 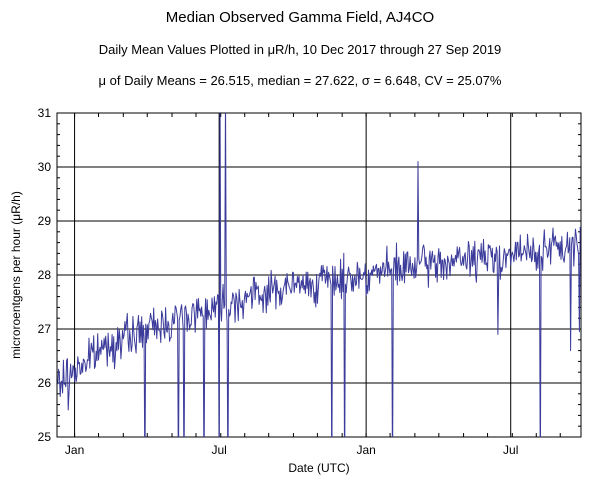 What do you see at coordinates (45, 329) in the screenshot?
I see `y-tick-label: 27` at bounding box center [45, 329].